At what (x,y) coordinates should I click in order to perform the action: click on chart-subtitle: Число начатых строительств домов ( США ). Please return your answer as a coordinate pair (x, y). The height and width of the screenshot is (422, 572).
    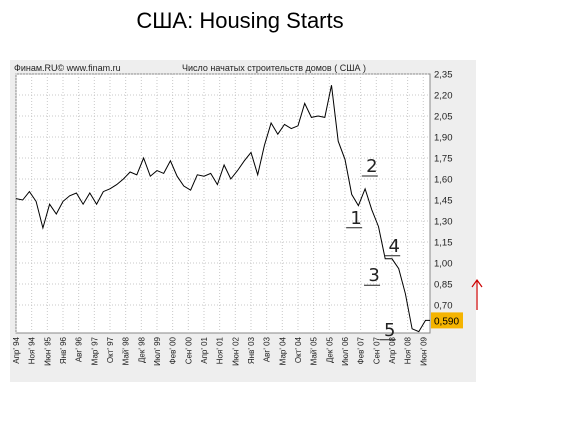
    Looking at the image, I should click on (274, 68).